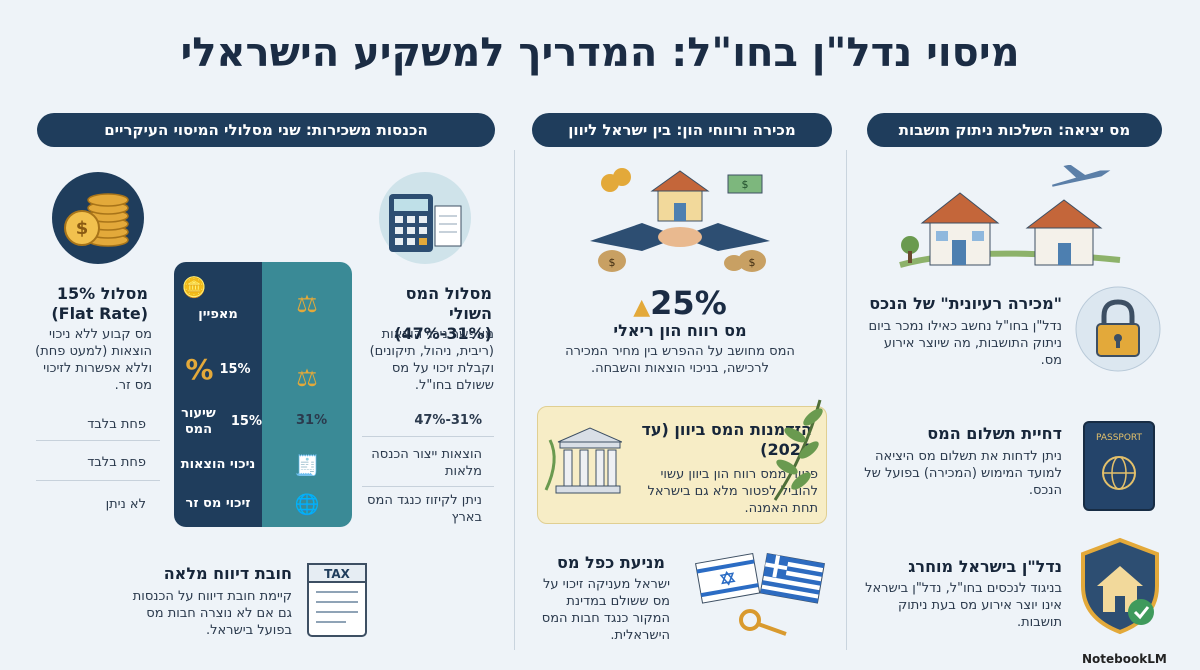 This screenshot has height=670, width=1200. I want to click on table-feature-column, so click(218, 394).